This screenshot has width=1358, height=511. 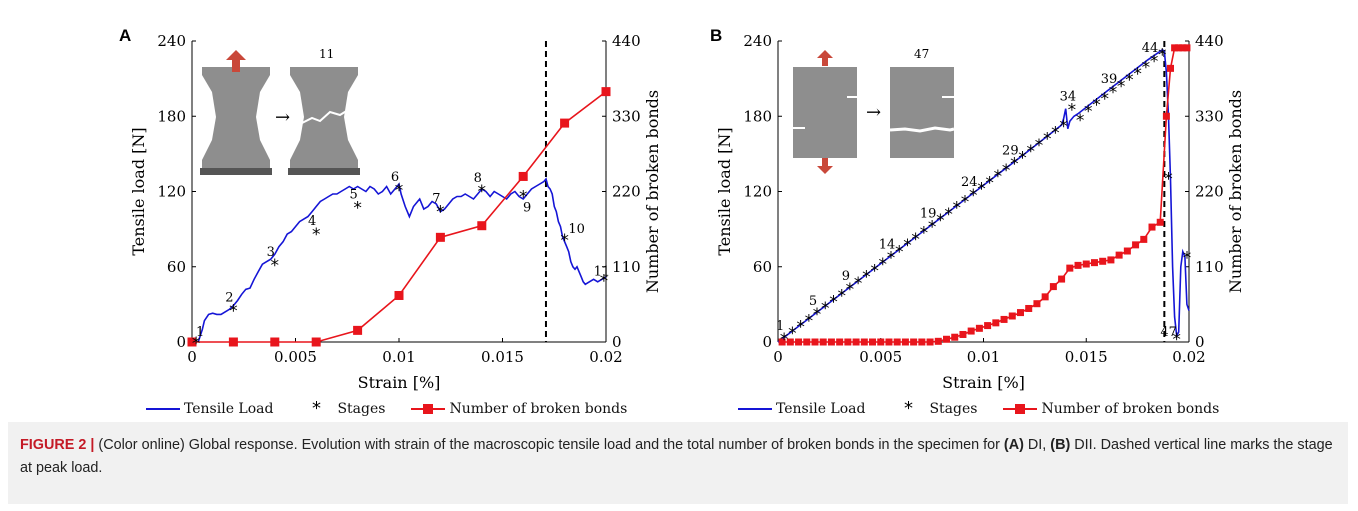 I want to click on stage-label: 3, so click(x=271, y=252).